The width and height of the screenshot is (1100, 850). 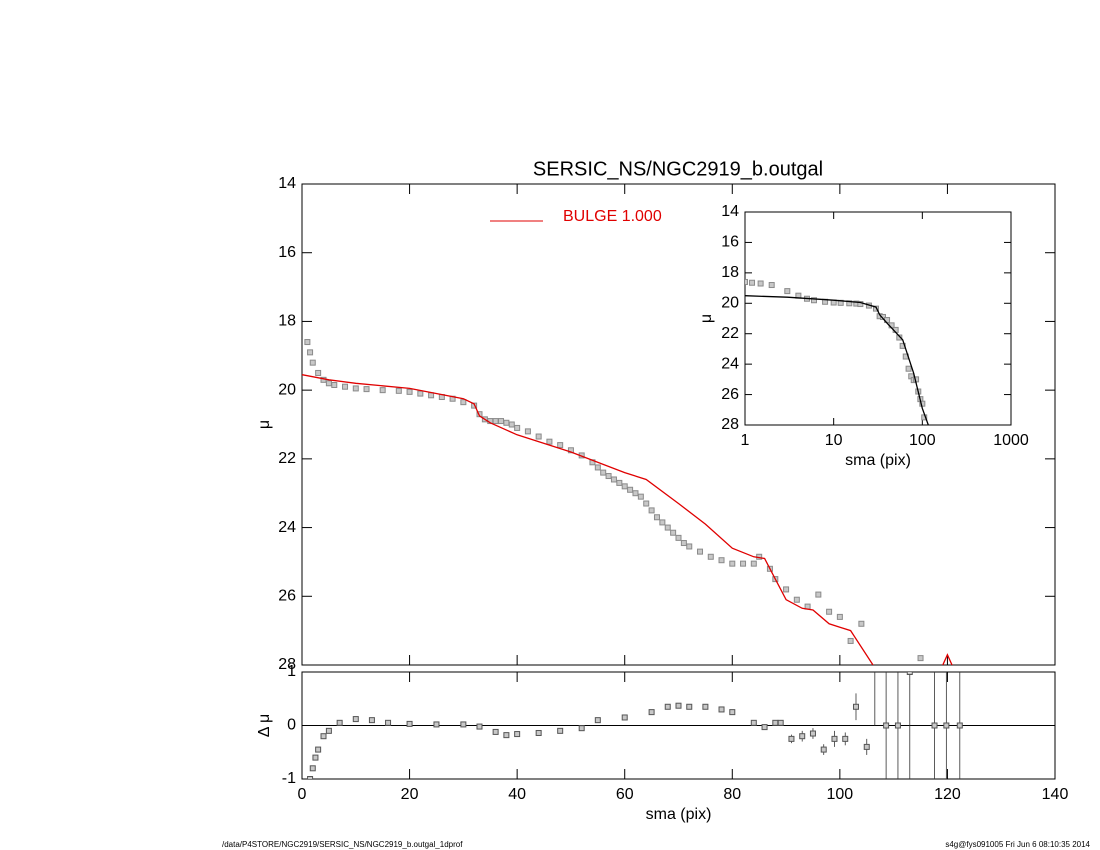 What do you see at coordinates (1017, 844) in the screenshot?
I see `footer-stamp: s4g@fys091005 Fri Jun 6 08:10:35 2014` at bounding box center [1017, 844].